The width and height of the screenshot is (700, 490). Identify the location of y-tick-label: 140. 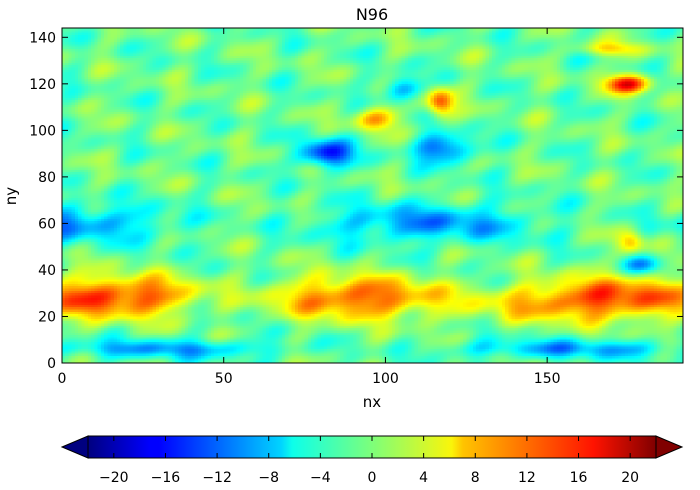
(42, 38).